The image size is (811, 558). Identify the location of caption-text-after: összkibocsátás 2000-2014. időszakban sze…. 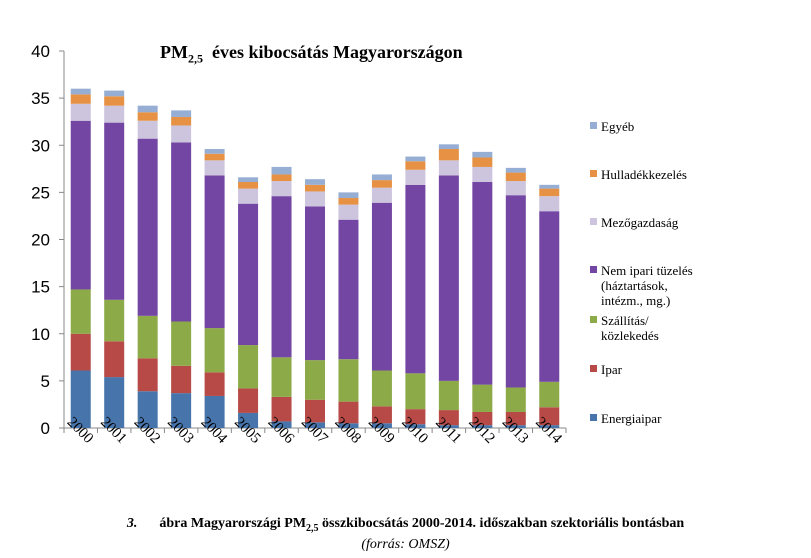
(501, 523).